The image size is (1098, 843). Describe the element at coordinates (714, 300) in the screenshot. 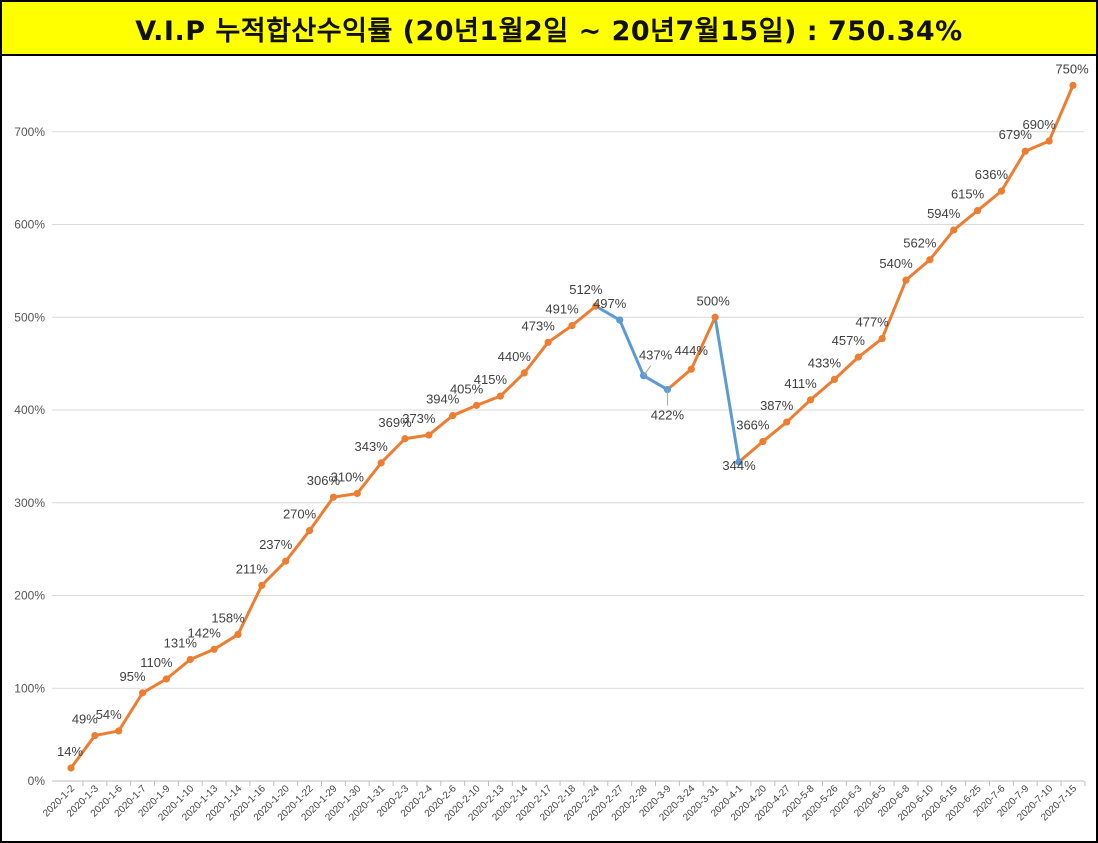

I see `data-label: 500%` at that location.